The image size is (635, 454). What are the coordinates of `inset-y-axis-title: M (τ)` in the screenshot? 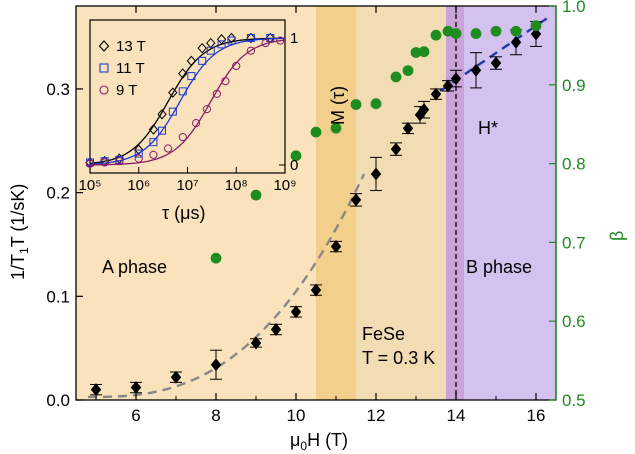 It's located at (338, 105).